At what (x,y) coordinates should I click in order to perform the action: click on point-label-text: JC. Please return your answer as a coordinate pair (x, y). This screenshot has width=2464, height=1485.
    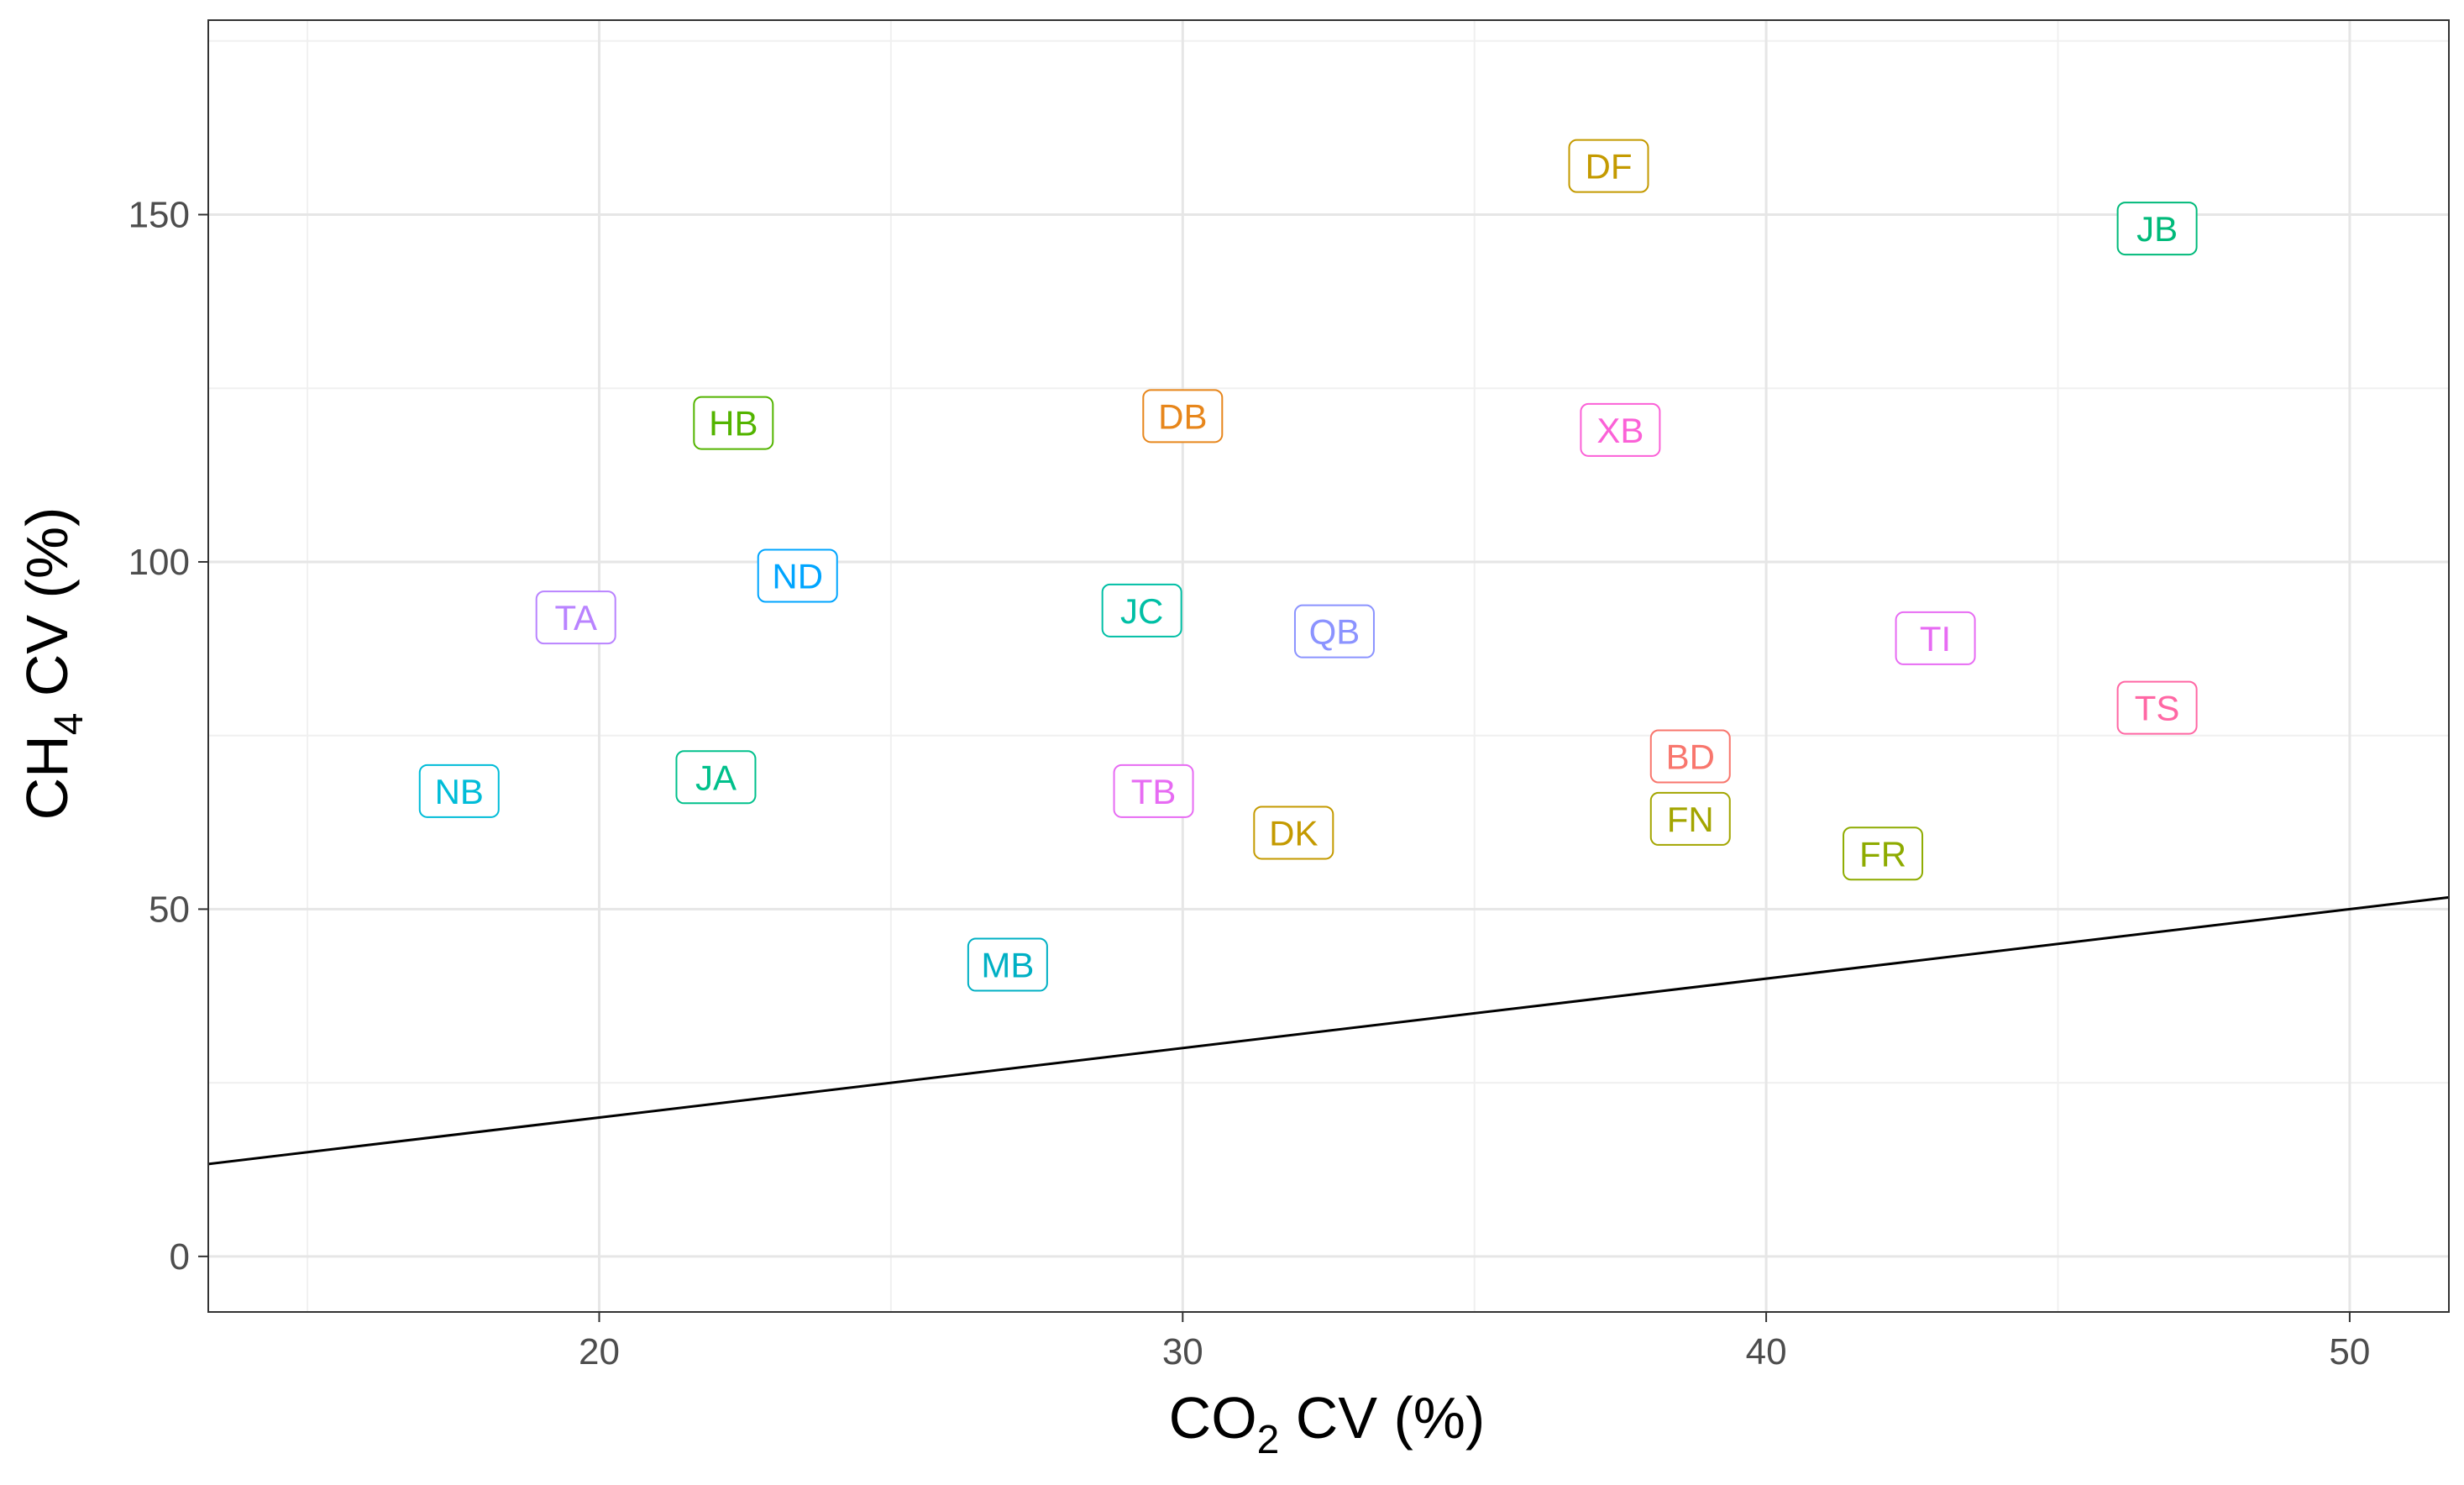
    Looking at the image, I should click on (1142, 611).